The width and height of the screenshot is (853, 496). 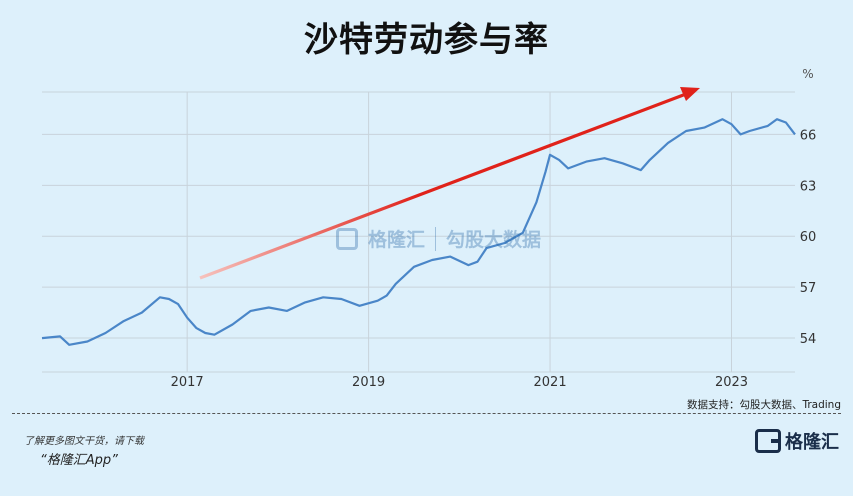 I want to click on y-tick-label: 60, so click(x=808, y=237).